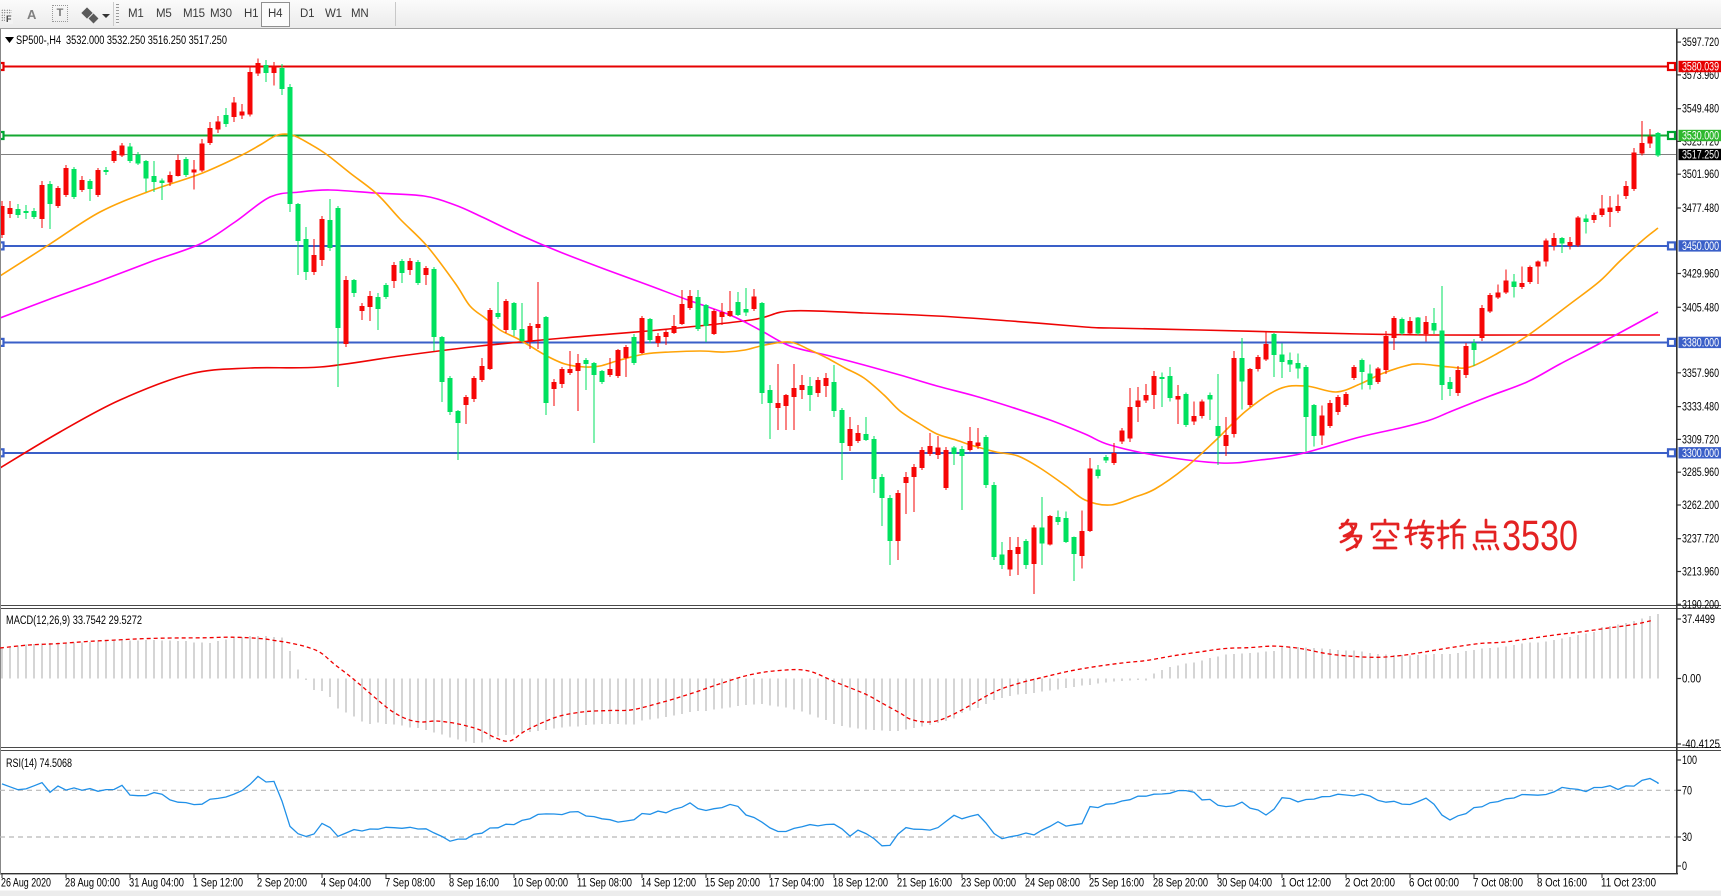  I want to click on svg-text: 3429.960, so click(1700, 275).